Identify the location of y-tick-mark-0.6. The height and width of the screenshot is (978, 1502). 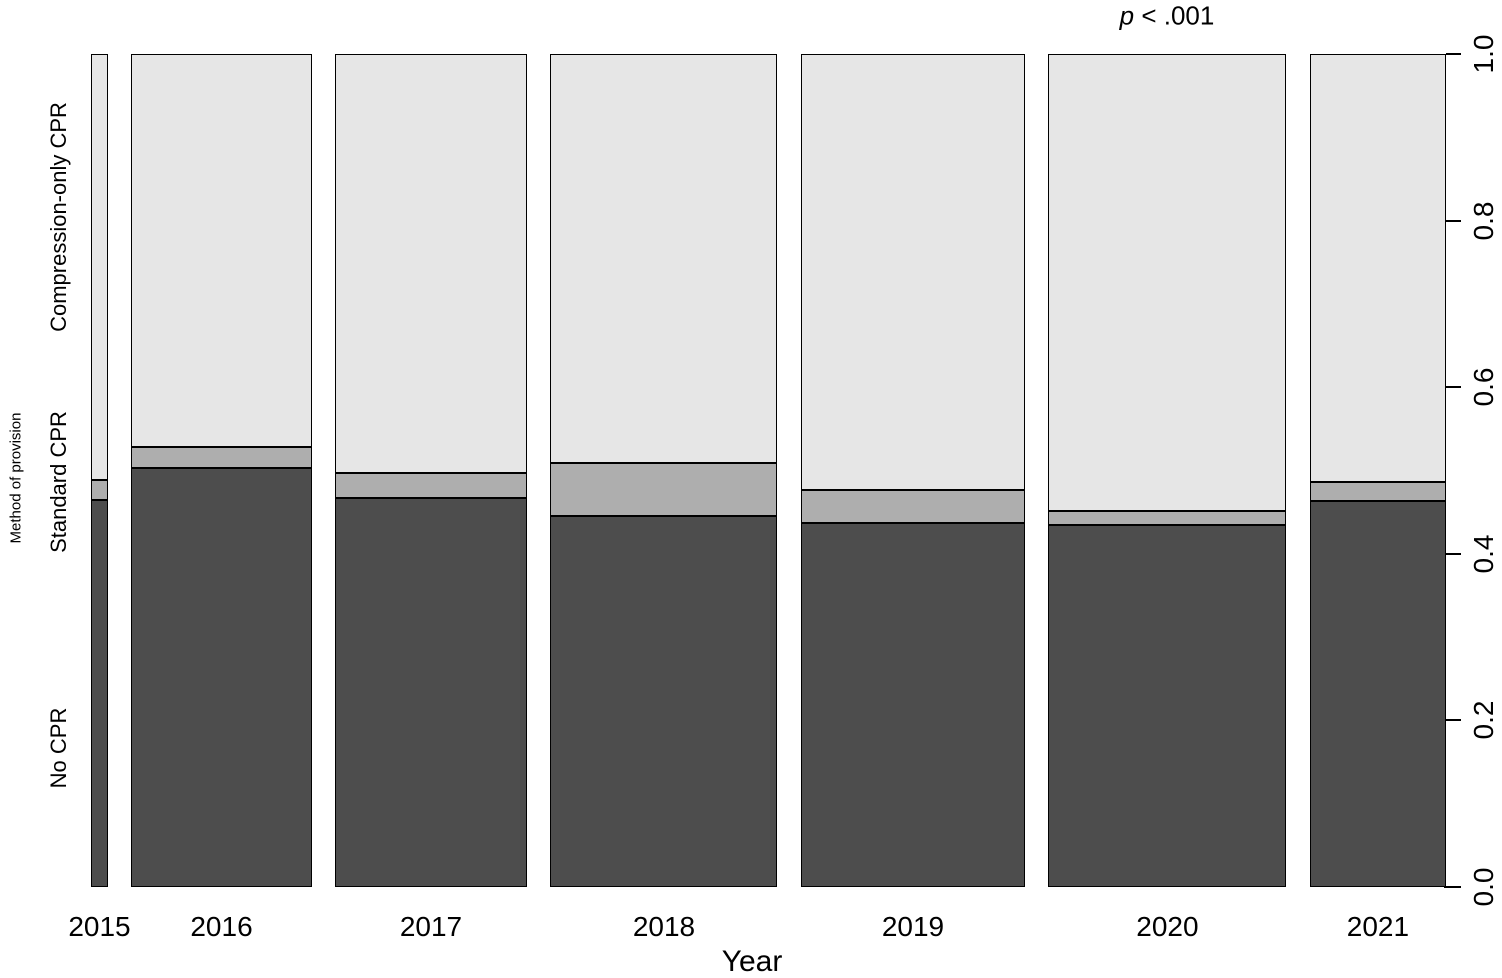
(1453, 387).